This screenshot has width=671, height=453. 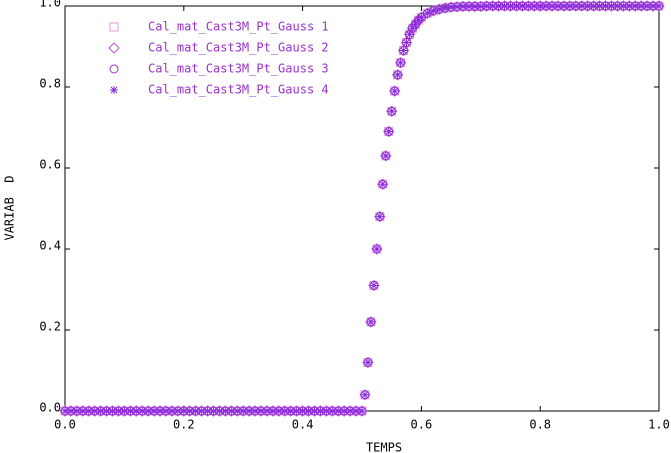 What do you see at coordinates (238, 90) in the screenshot?
I see `legend-label: Cal_mat_Cast3M_Pt_Gauss 4` at bounding box center [238, 90].